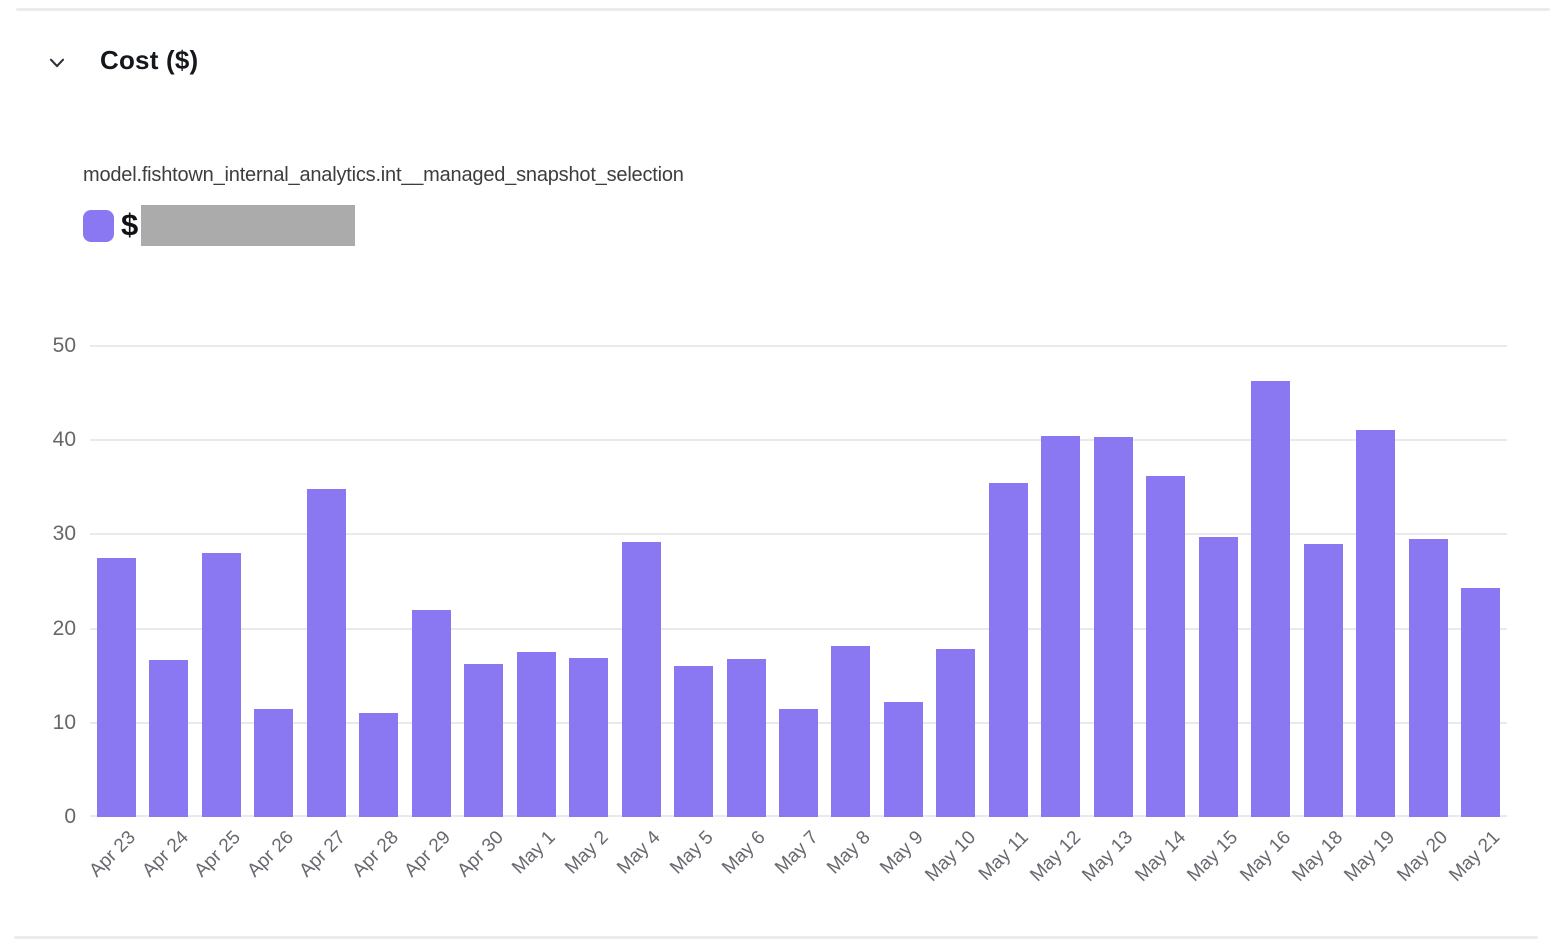  Describe the element at coordinates (270, 854) in the screenshot. I see `x-axis-label-apr-26: Apr 26` at that location.